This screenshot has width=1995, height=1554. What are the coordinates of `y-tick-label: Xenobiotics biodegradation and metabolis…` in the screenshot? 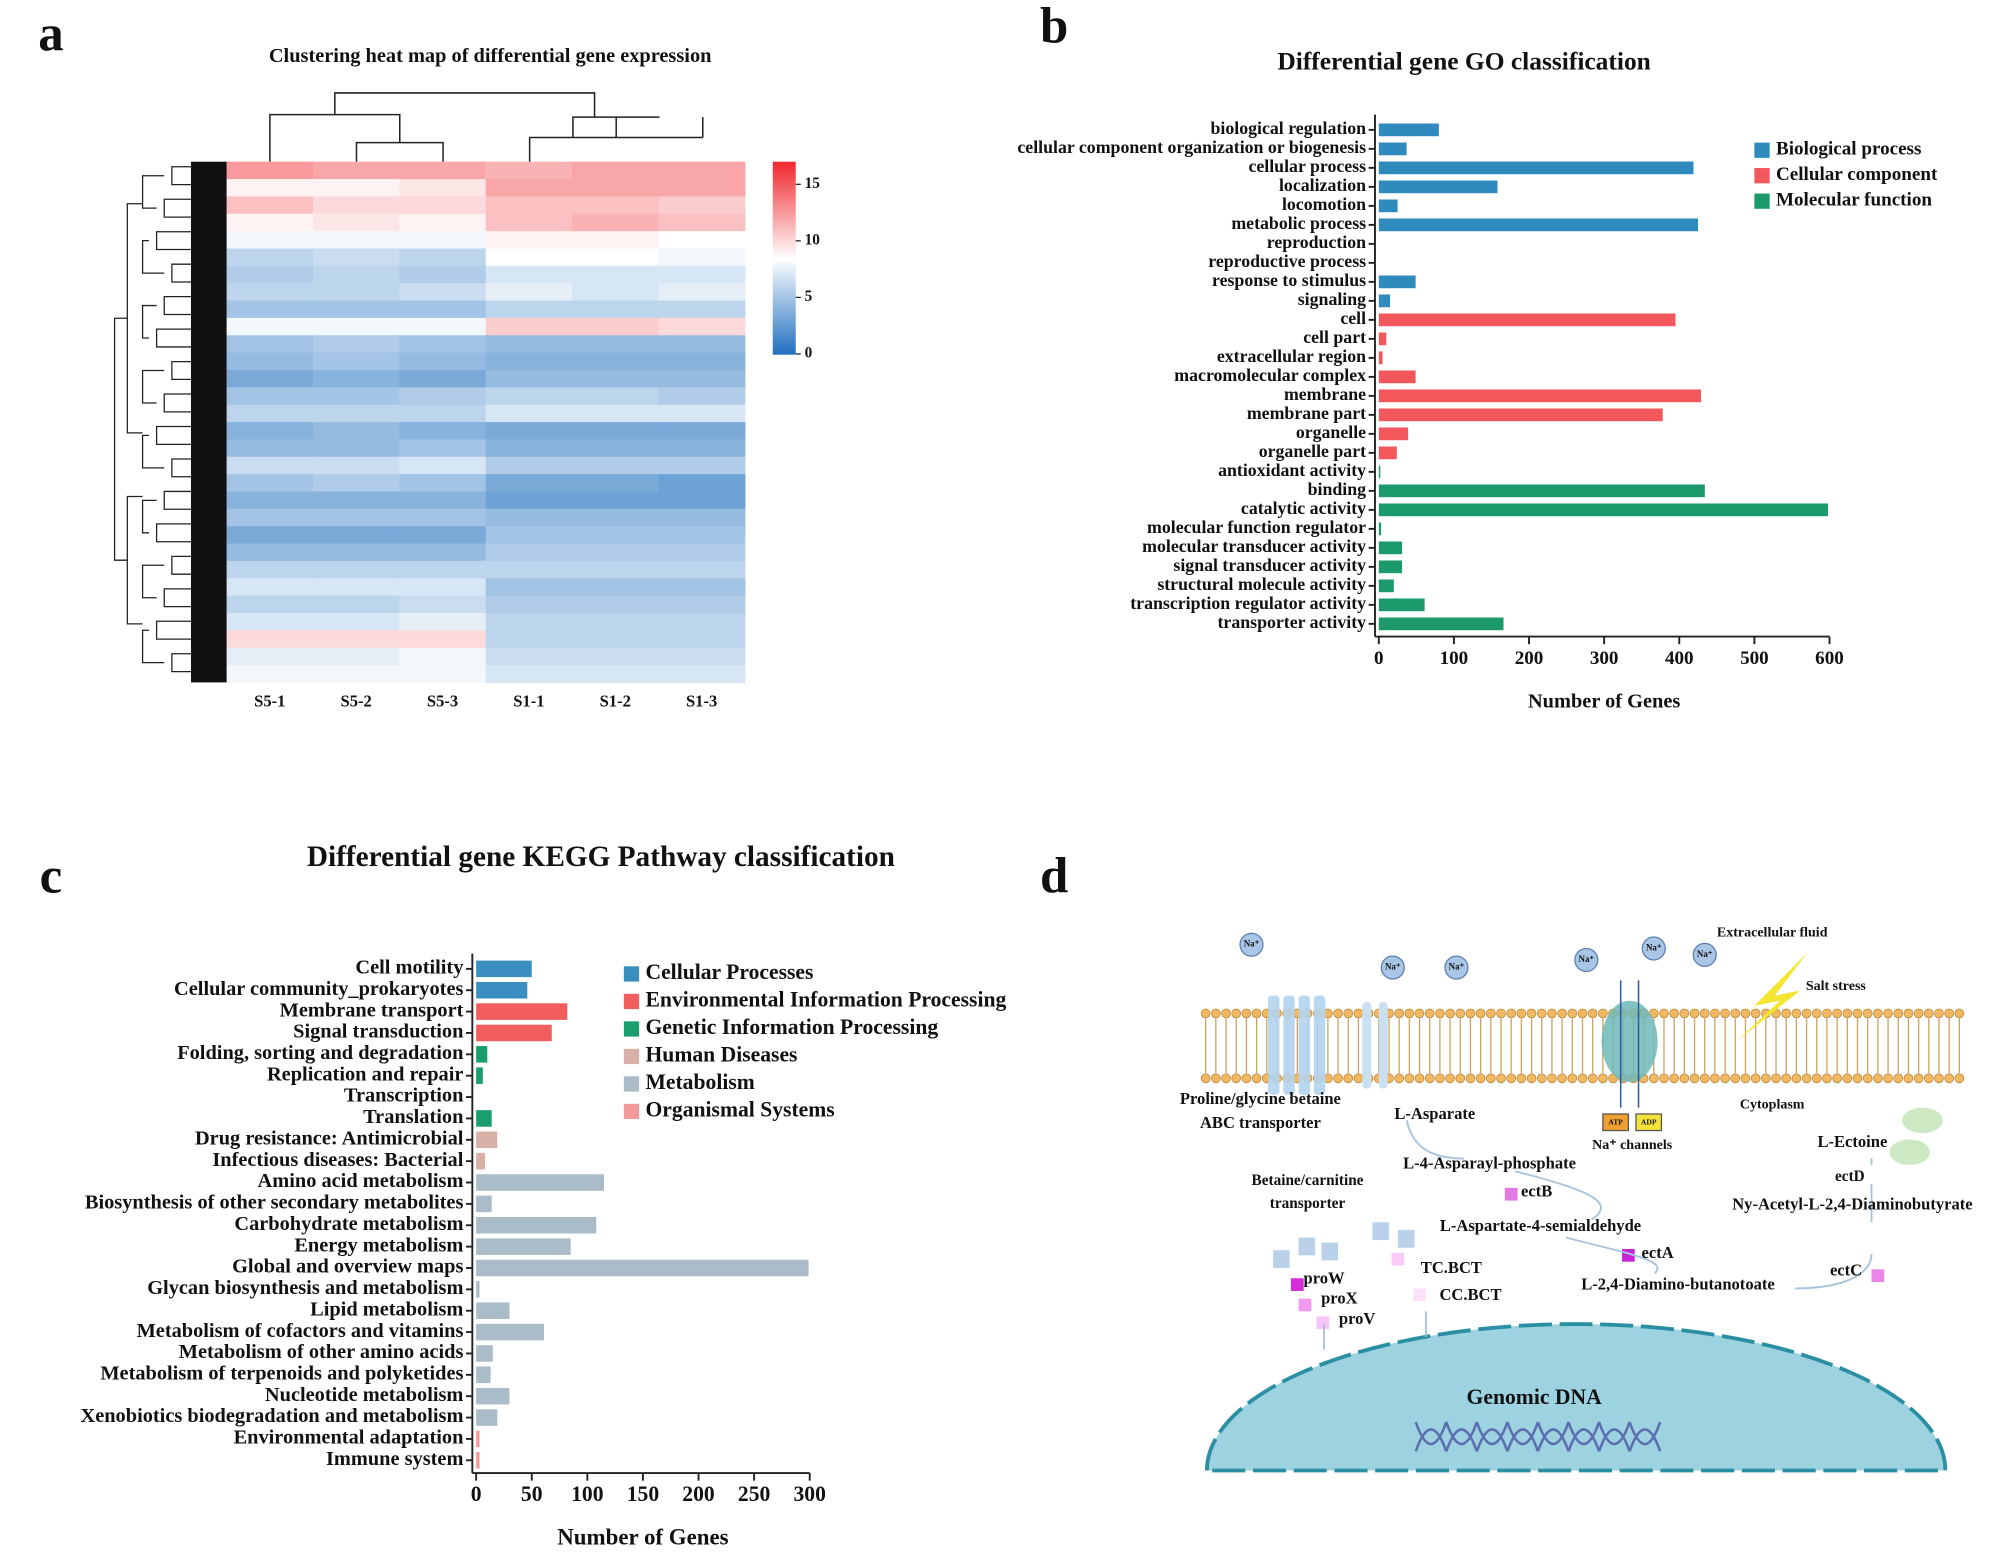 It's located at (272, 1416).